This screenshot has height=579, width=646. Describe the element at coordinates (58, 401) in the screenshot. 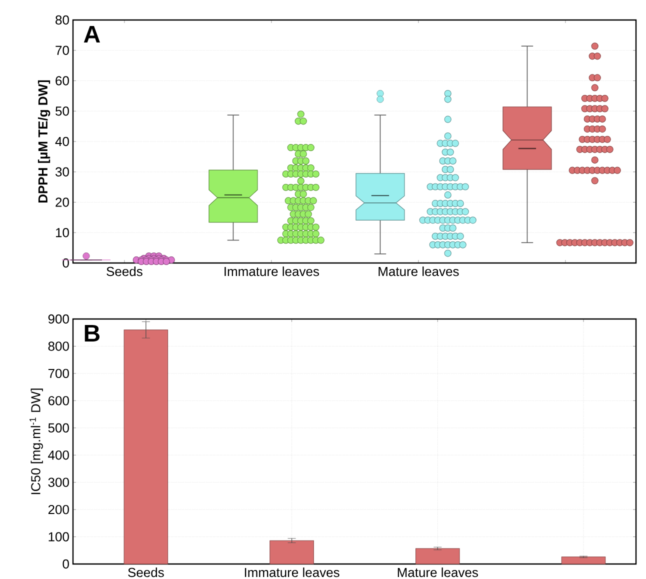

I see `y-tick-label: 600` at that location.